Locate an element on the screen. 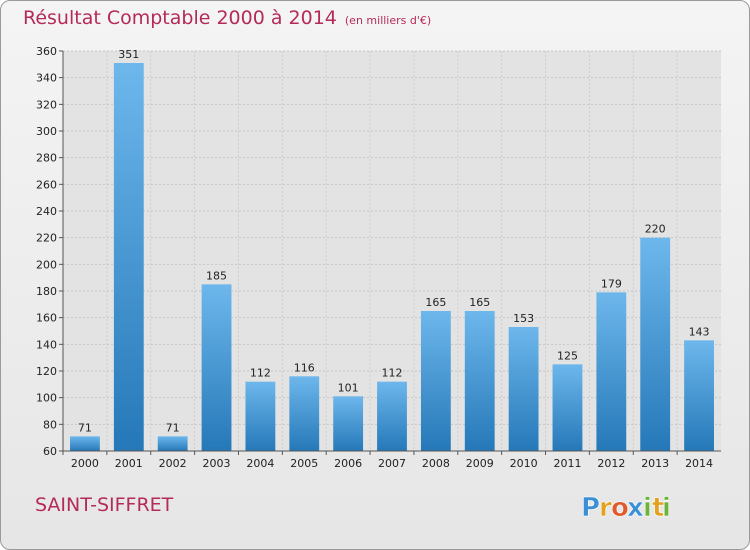 Image resolution: width=750 pixels, height=550 pixels. value-label-2012: 179 is located at coordinates (611, 283).